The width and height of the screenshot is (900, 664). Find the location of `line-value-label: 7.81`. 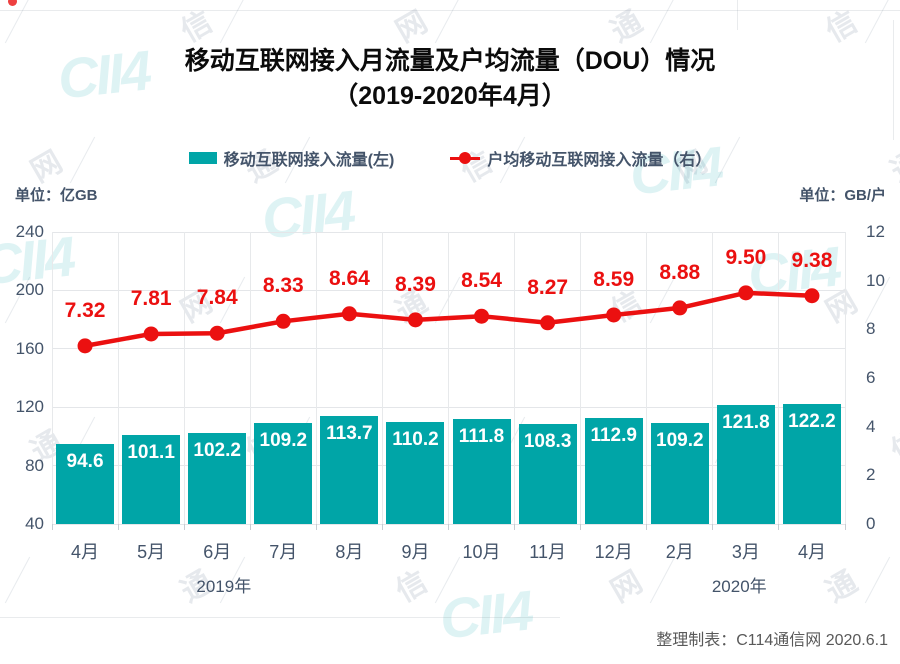

line-value-label: 7.81 is located at coordinates (151, 298).